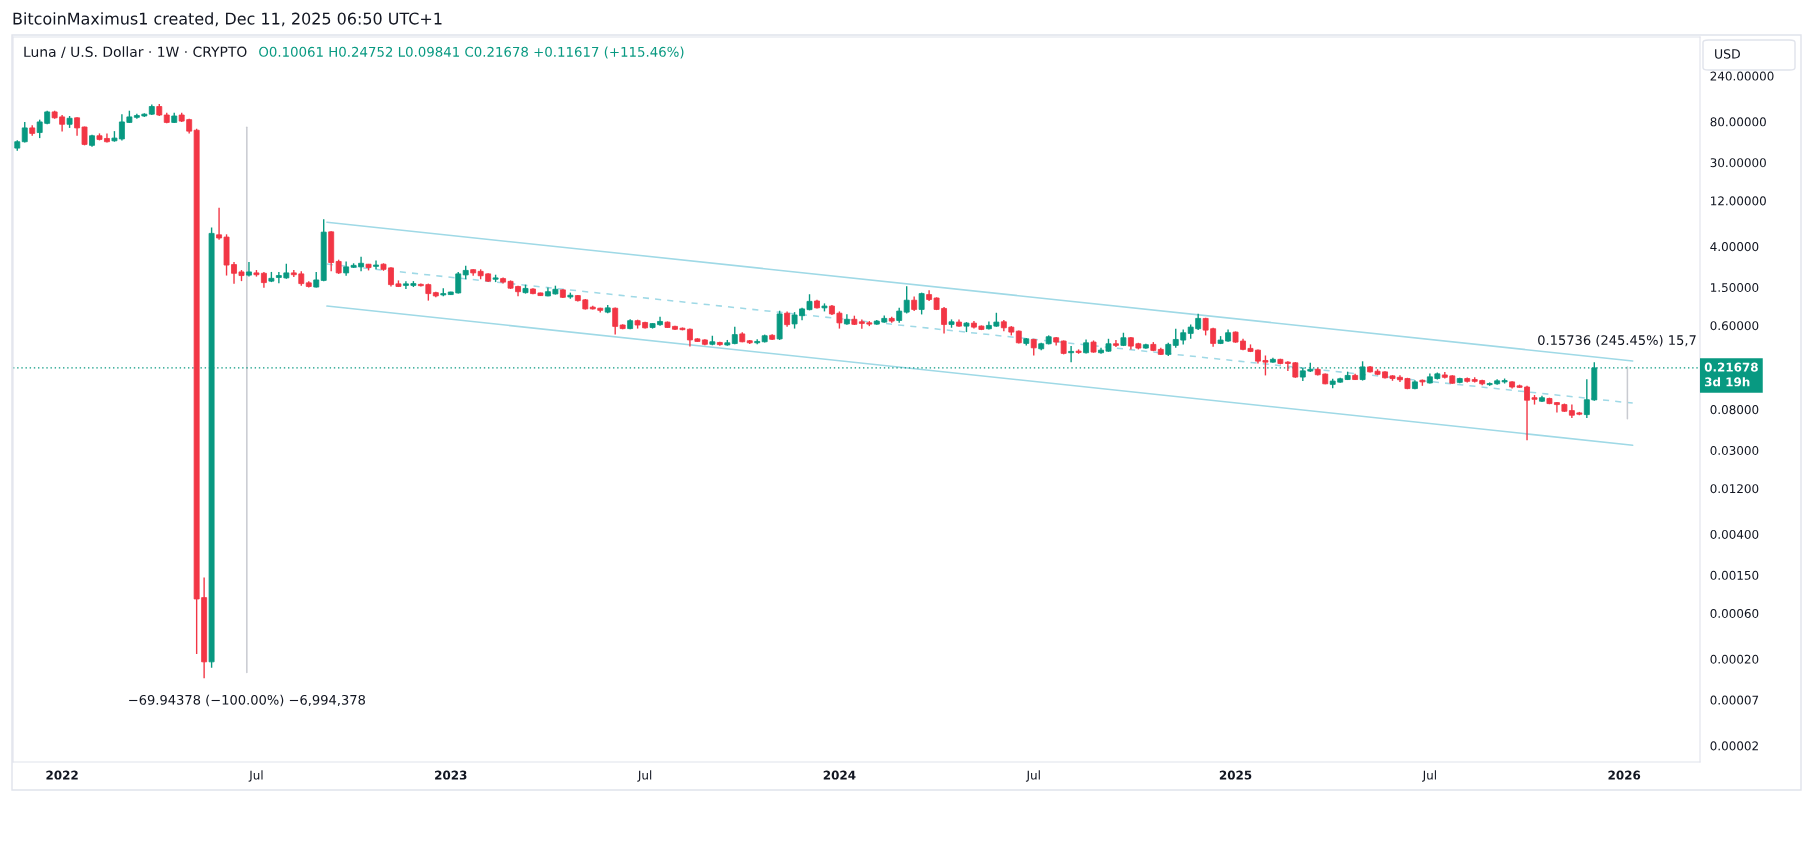 The width and height of the screenshot is (1815, 867). What do you see at coordinates (1735, 287) in the screenshot?
I see `y-tick-label: 1.50000` at bounding box center [1735, 287].